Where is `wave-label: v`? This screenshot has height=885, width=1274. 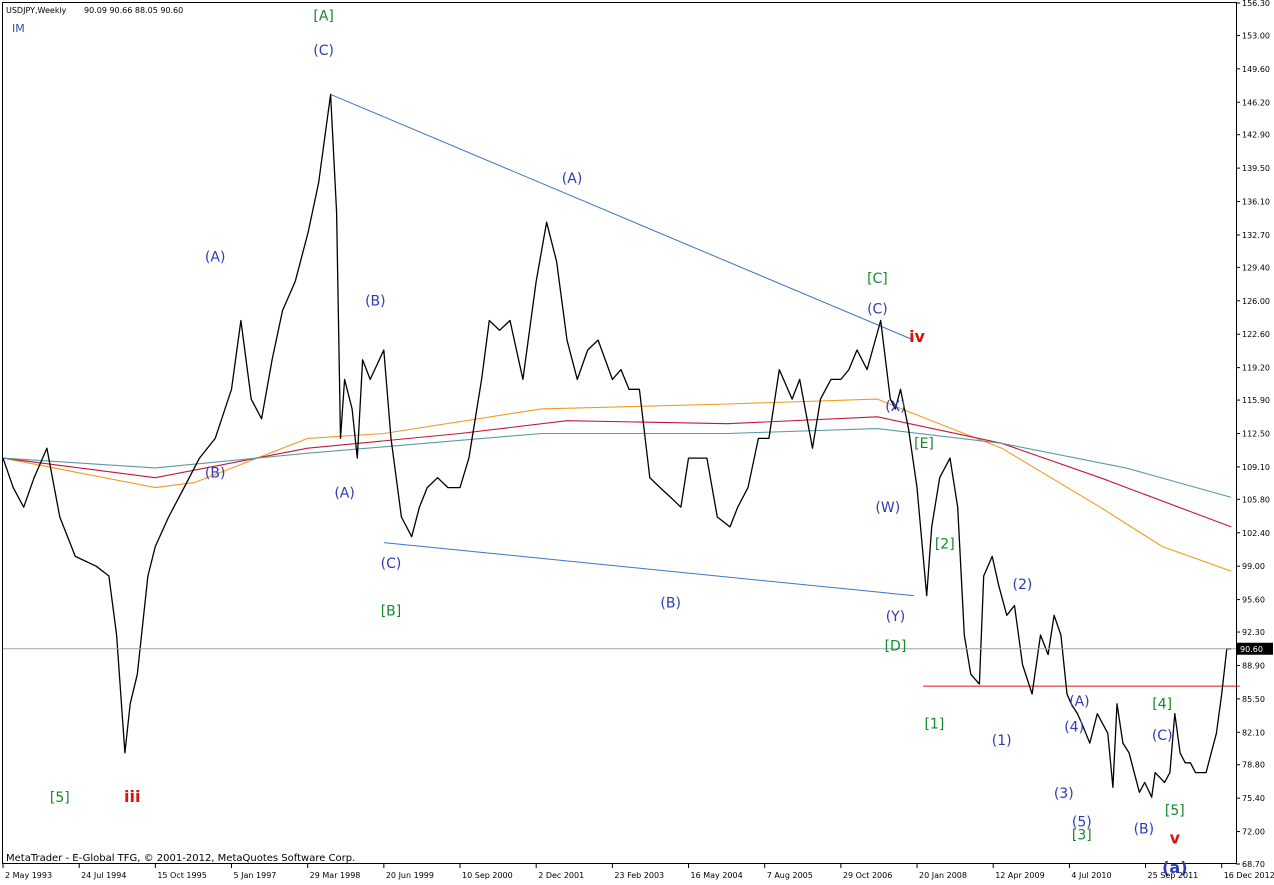 wave-label: v is located at coordinates (1175, 837).